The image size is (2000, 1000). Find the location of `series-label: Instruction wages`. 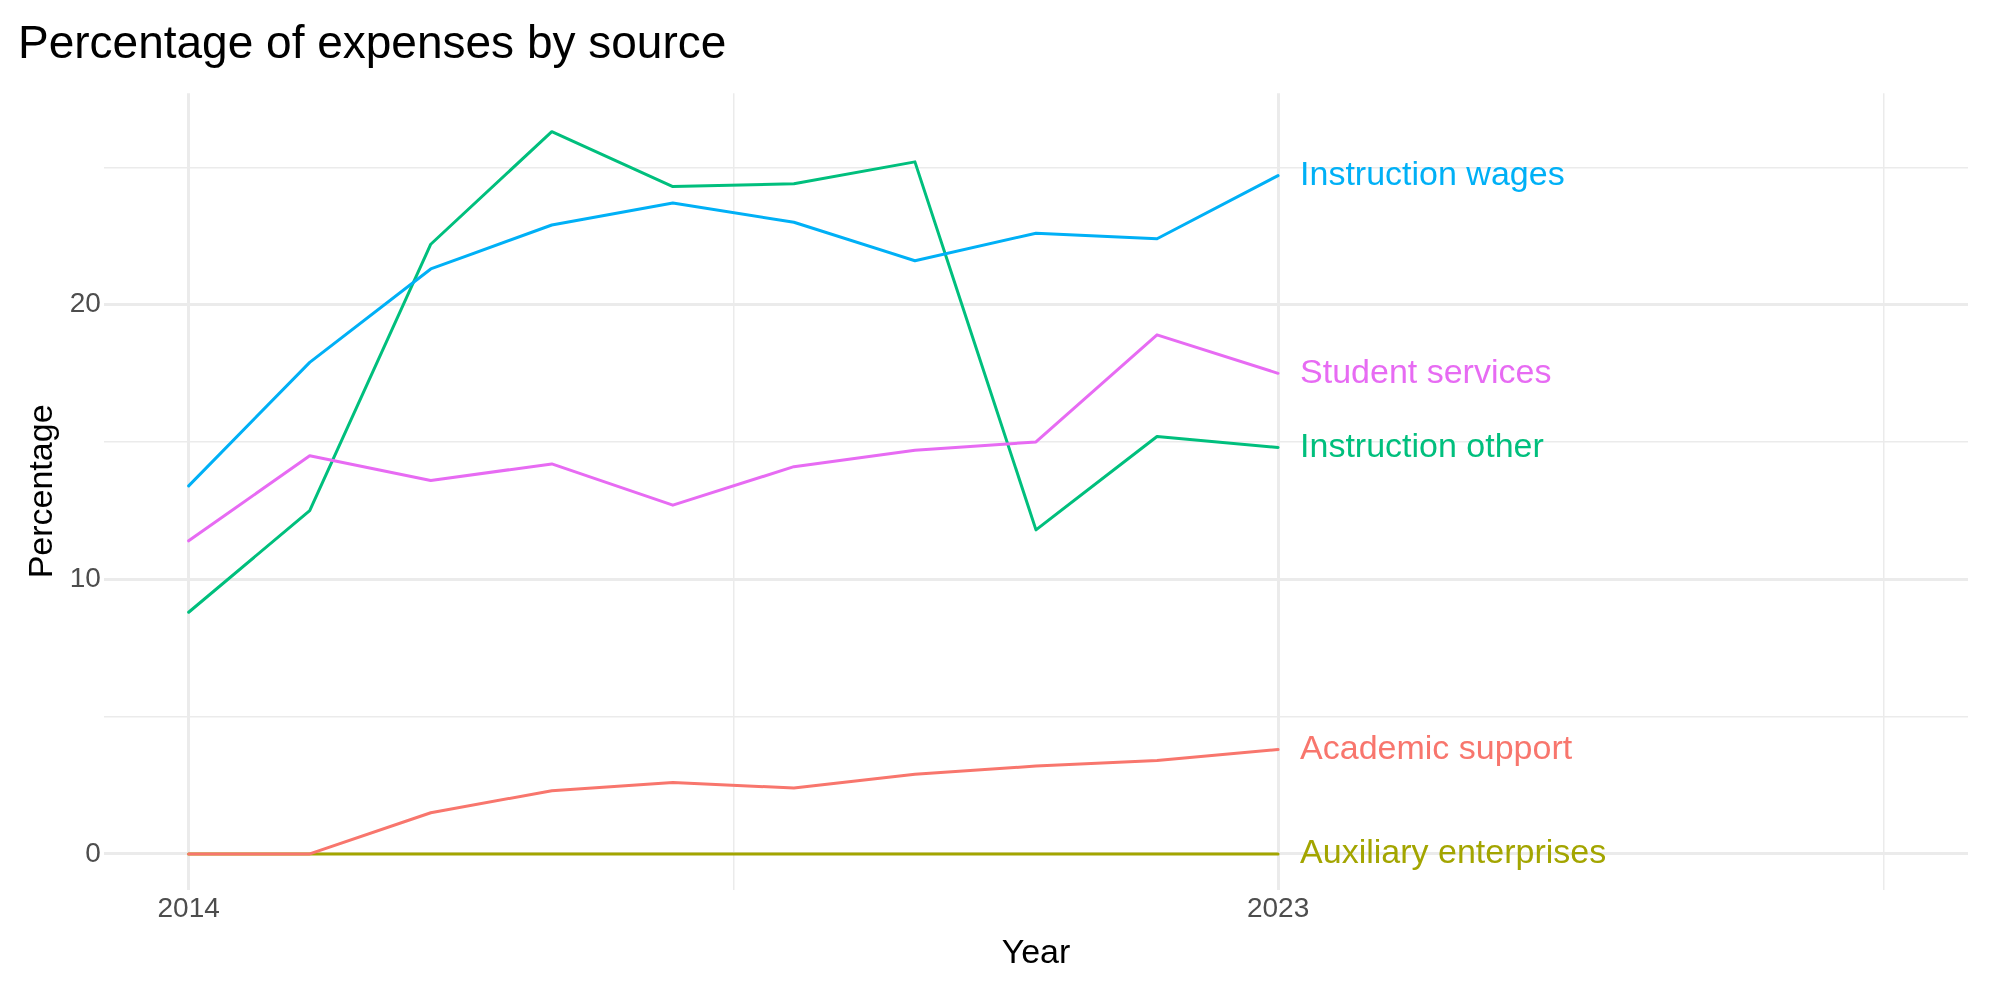

series-label: Instruction wages is located at coordinates (1432, 172).